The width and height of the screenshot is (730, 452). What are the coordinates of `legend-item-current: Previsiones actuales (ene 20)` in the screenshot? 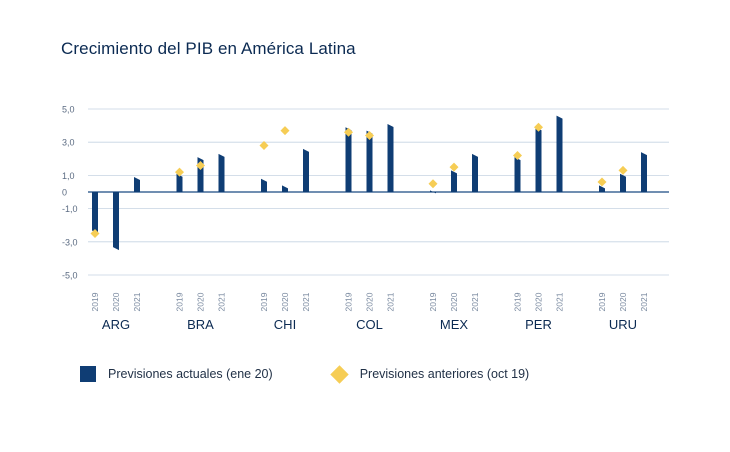 It's located at (176, 374).